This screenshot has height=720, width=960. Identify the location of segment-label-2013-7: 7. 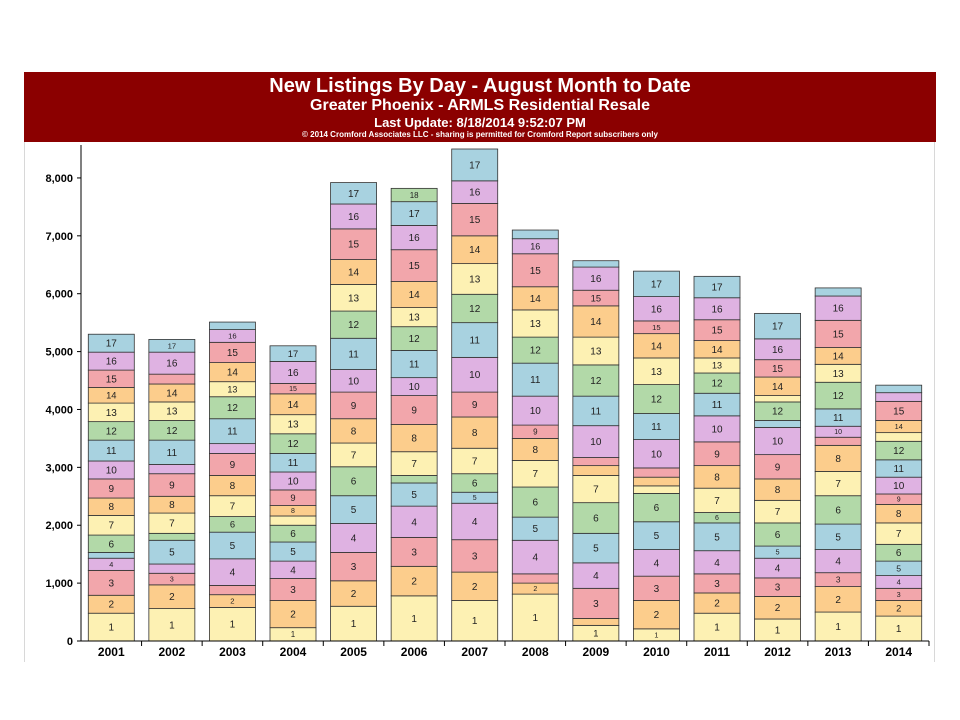
(838, 484).